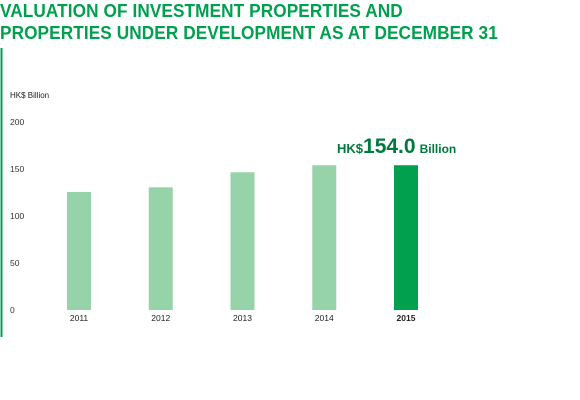  I want to click on y-axis-unit-label: HK$ Billion, so click(29, 95).